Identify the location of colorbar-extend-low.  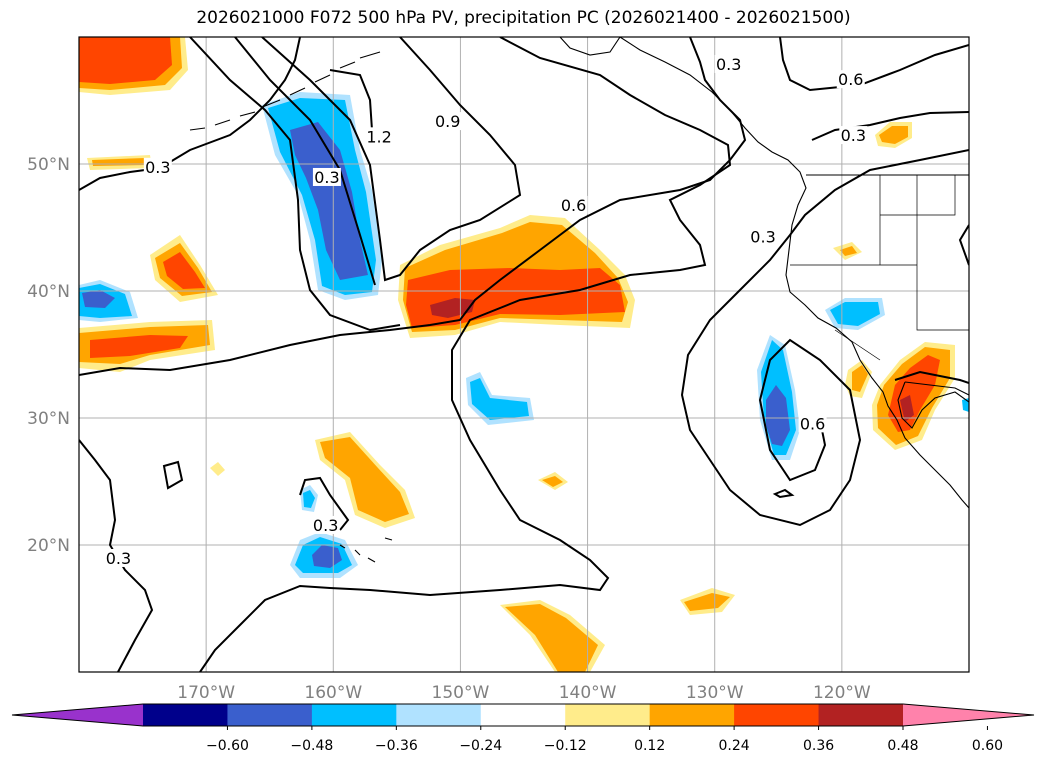
(77, 715).